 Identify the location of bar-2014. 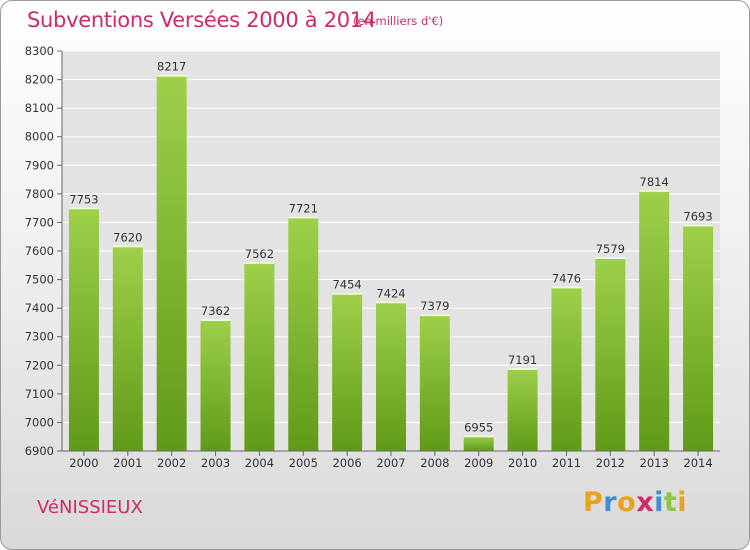
(698, 337).